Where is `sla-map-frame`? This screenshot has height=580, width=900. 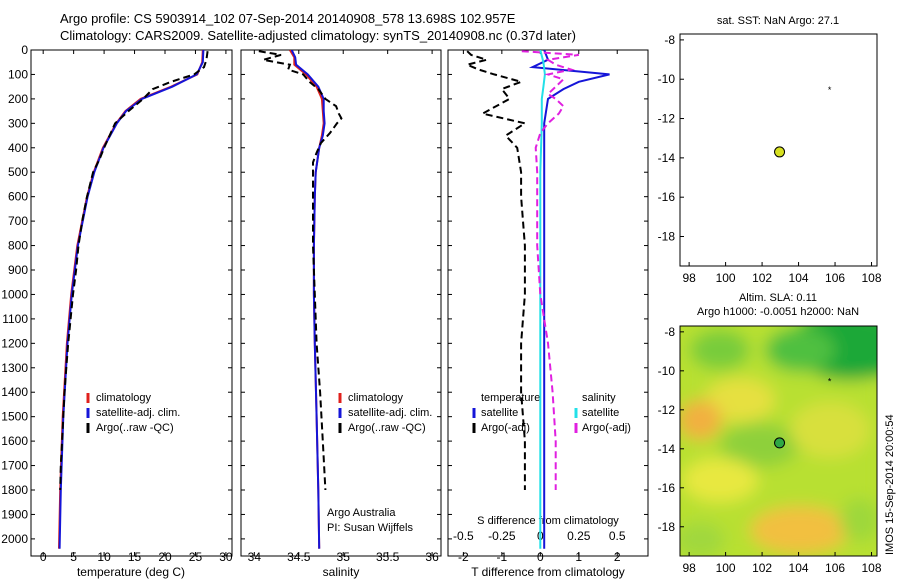 sla-map-frame is located at coordinates (778, 441).